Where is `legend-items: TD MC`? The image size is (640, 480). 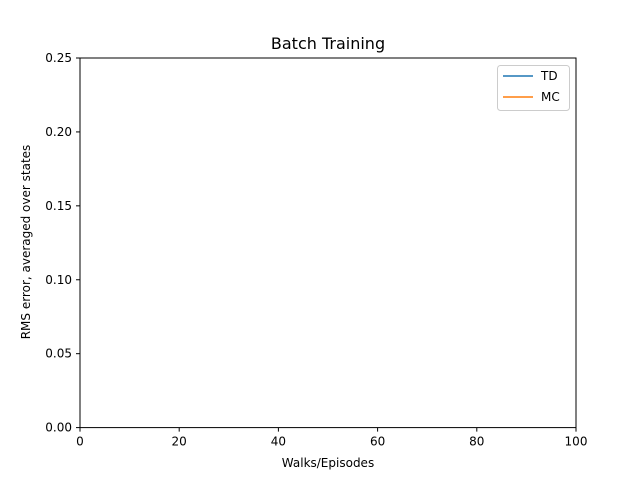
legend-items: TD MC is located at coordinates (531, 86).